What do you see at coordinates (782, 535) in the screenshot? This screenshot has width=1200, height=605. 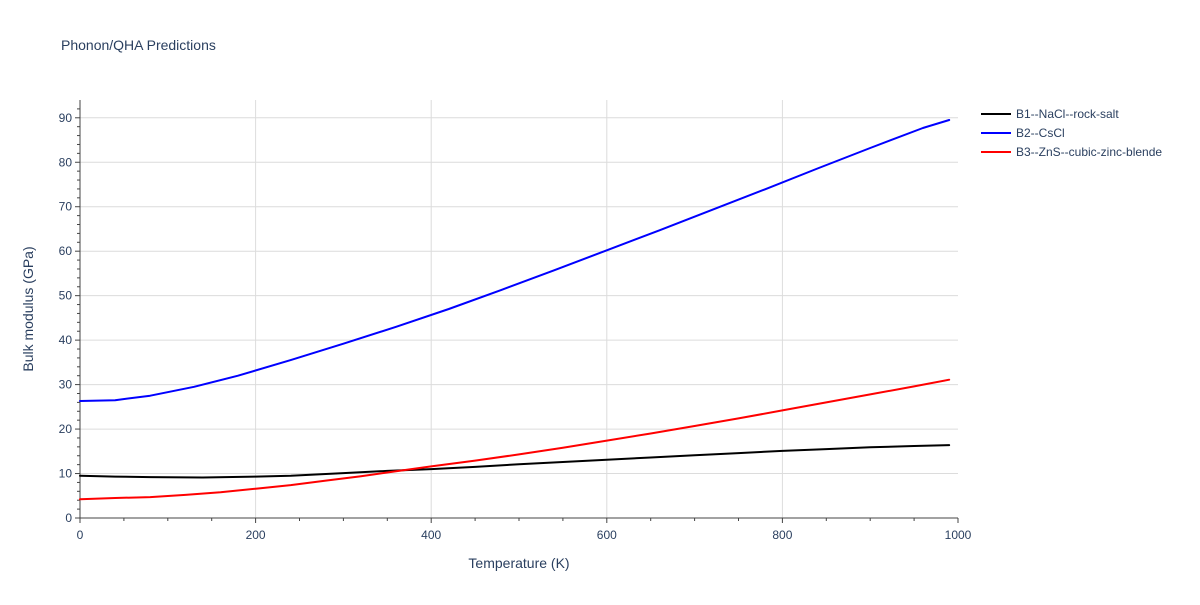 I see `x-tick-label: 800` at bounding box center [782, 535].